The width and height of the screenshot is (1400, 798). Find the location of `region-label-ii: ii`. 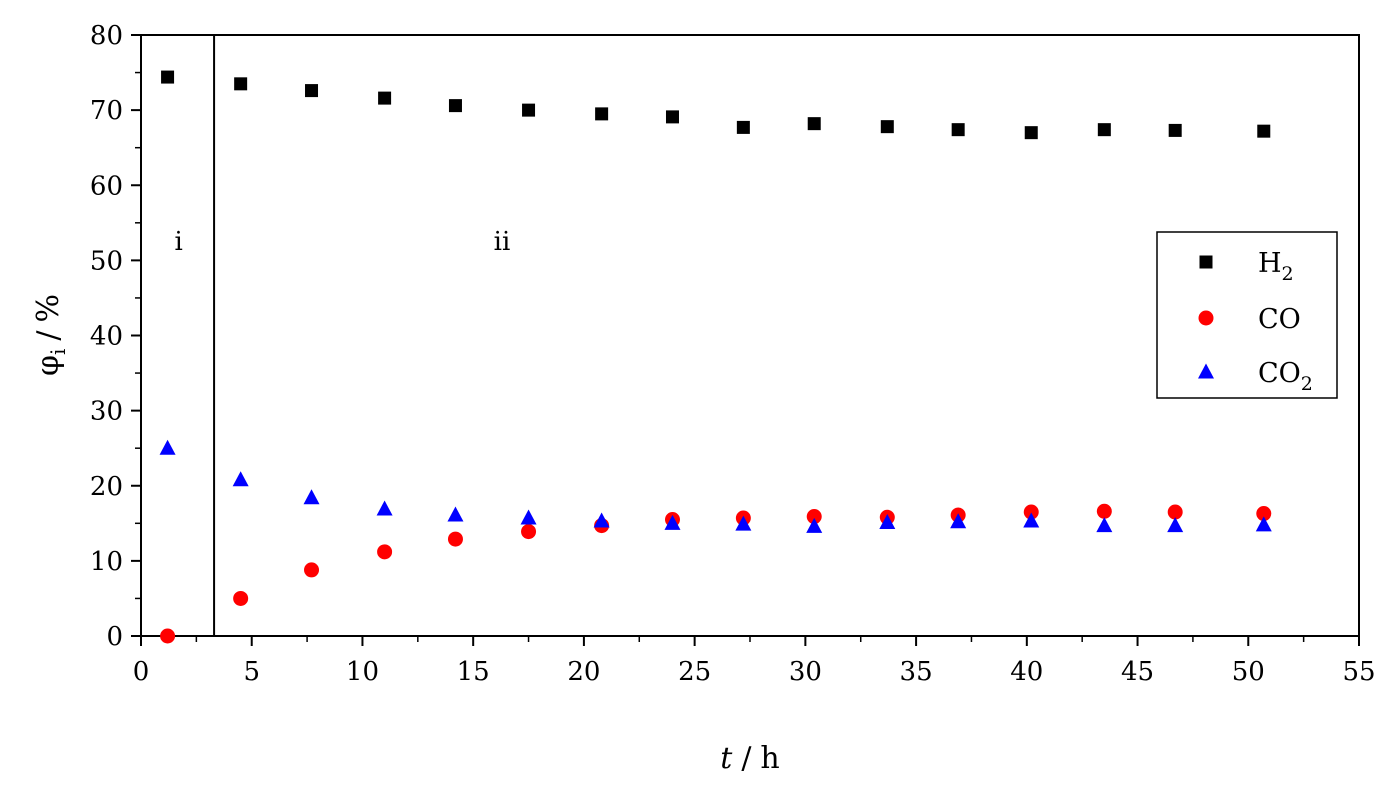

region-label-ii: ii is located at coordinates (502, 242).